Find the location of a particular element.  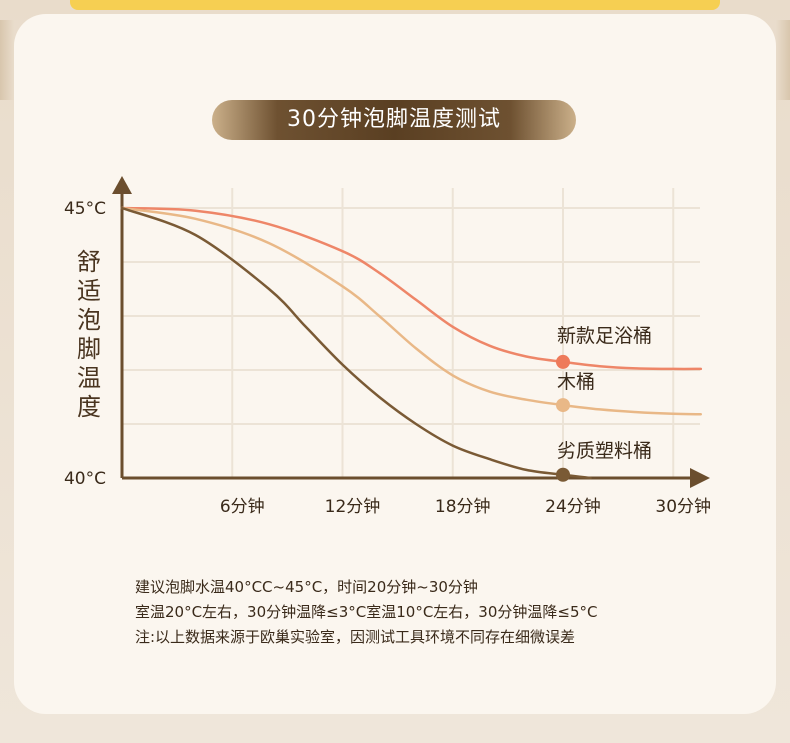

x-tick-label: 18分钟 is located at coordinates (463, 507).